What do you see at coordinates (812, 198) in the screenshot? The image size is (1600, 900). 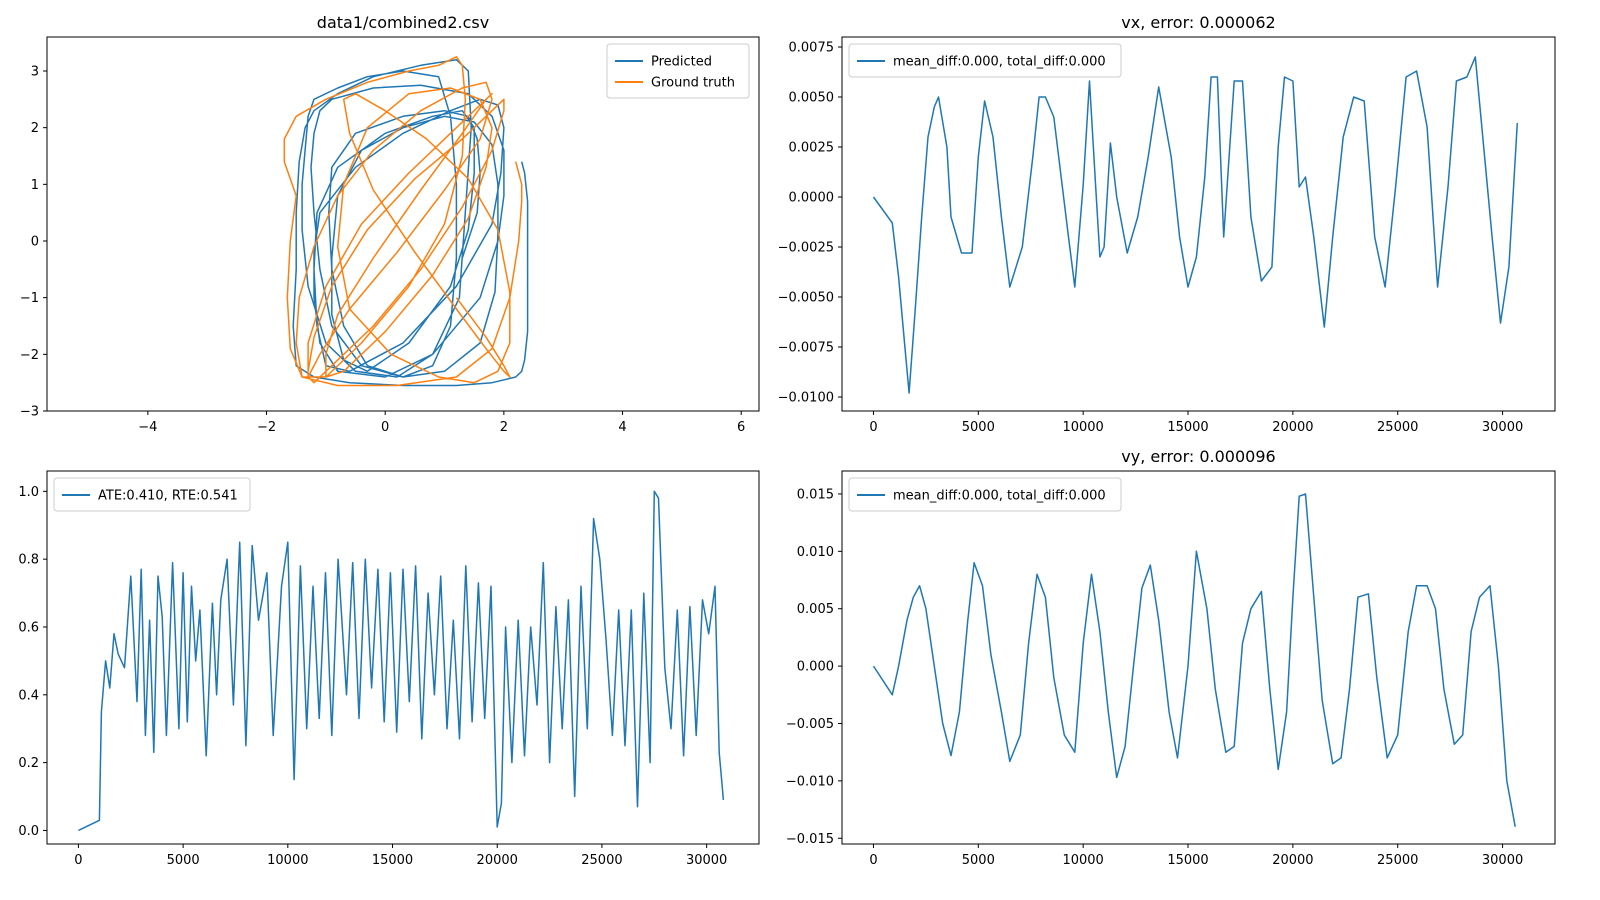 I see `y-tick-label: 0.0000` at bounding box center [812, 198].